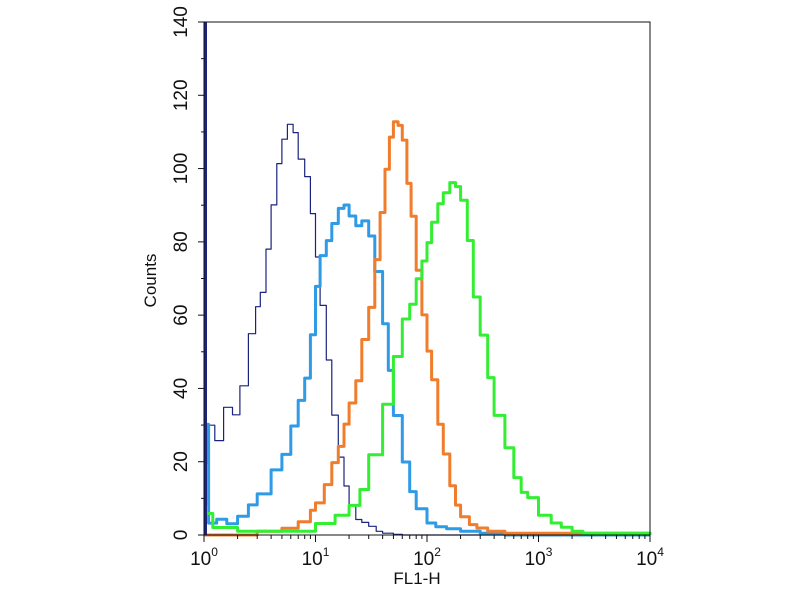 The image size is (800, 600). I want to click on x-tick-label: 10⁰, so click(204, 557).